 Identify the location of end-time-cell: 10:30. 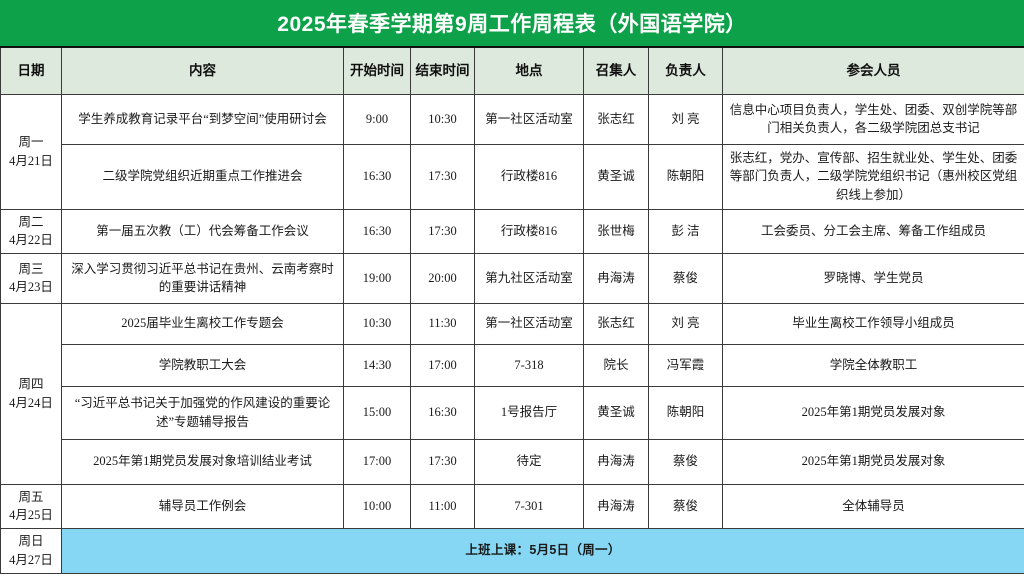
(442, 119).